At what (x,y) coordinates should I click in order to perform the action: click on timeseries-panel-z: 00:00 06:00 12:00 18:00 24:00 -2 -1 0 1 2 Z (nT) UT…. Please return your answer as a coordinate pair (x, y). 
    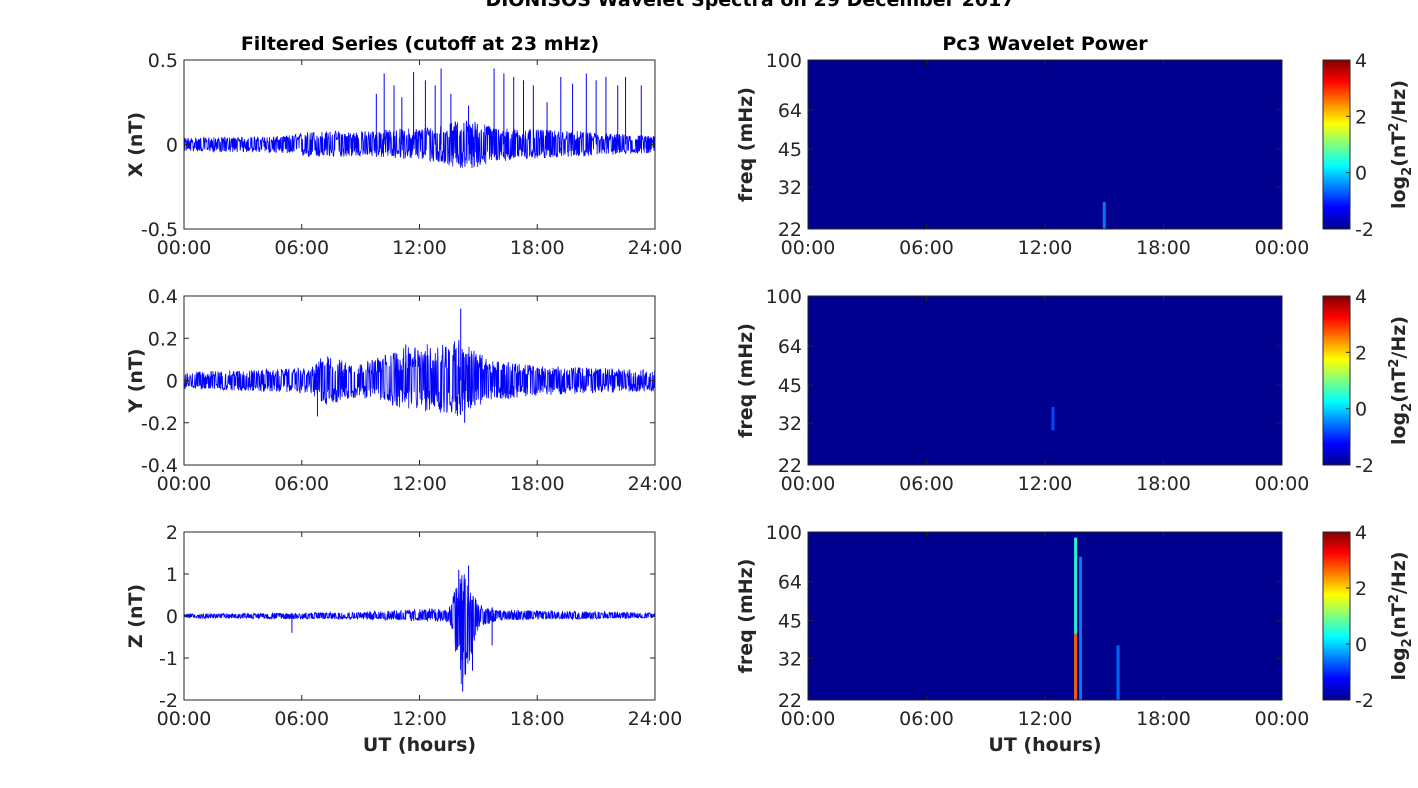
    Looking at the image, I should click on (403, 639).